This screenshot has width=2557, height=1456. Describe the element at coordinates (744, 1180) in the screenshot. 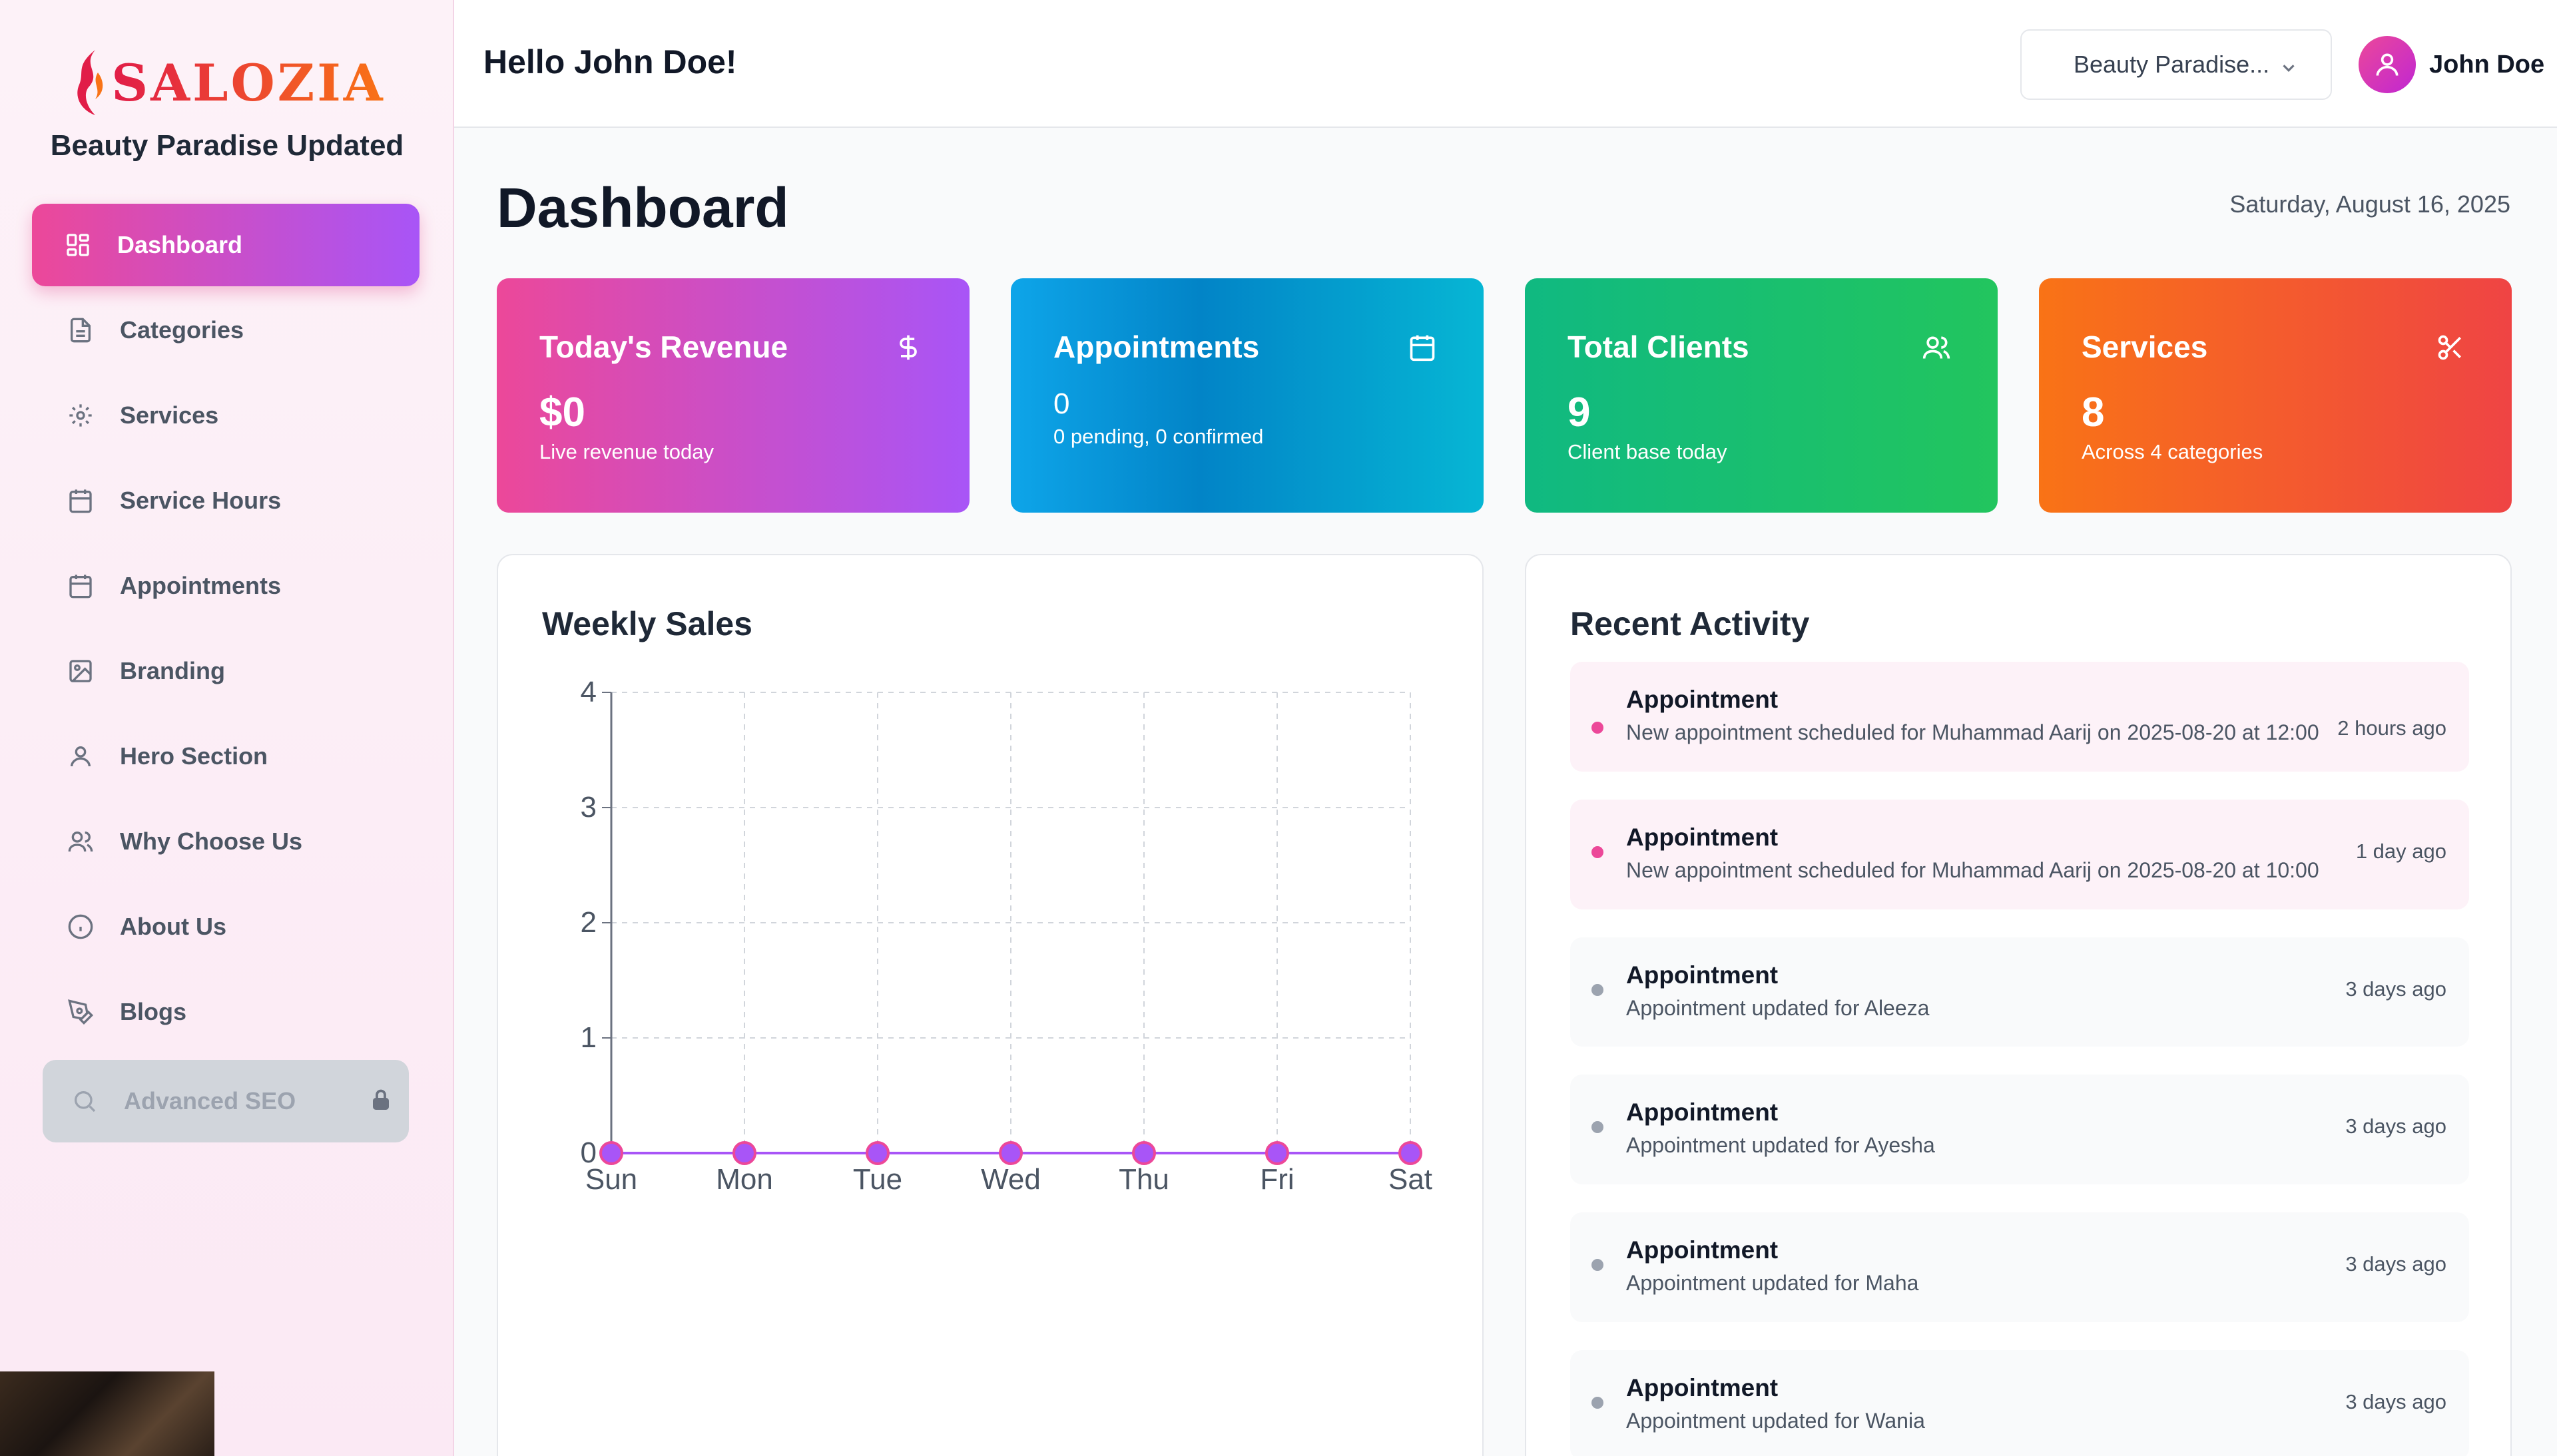

I see `x-tick-label: Mon` at that location.